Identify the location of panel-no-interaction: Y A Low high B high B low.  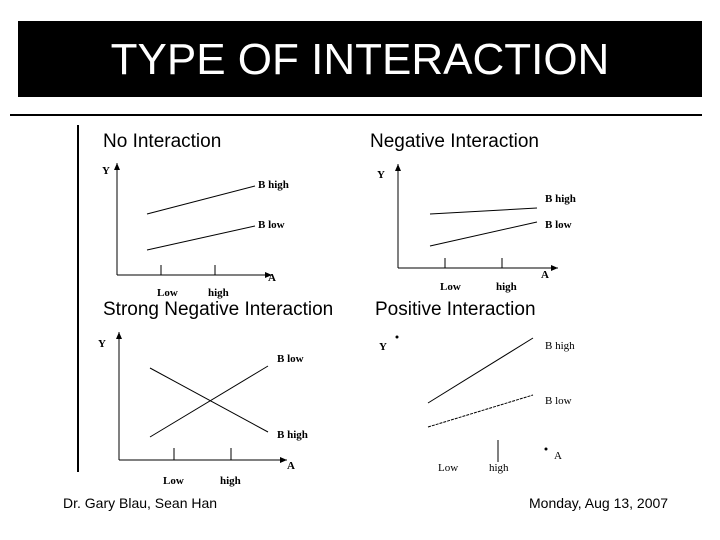
(195, 231).